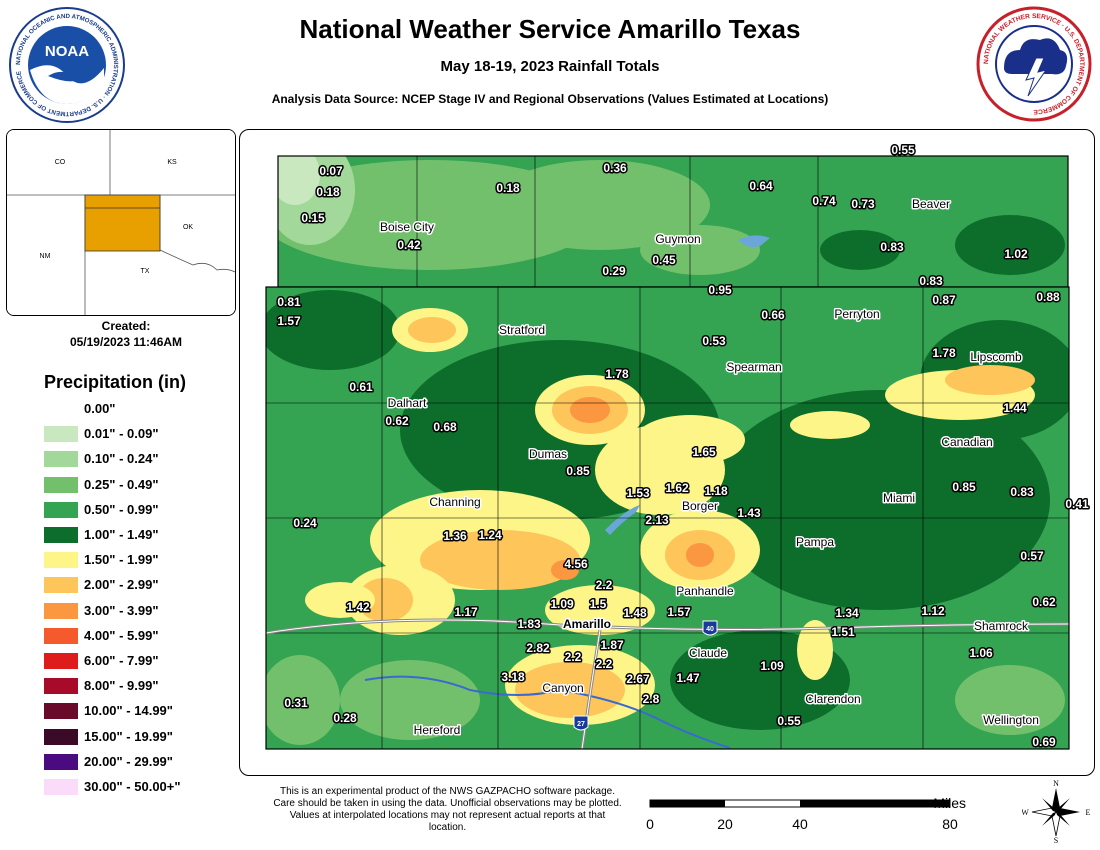 The width and height of the screenshot is (1100, 850). Describe the element at coordinates (677, 488) in the screenshot. I see `rainfall-value-label: 1.62` at that location.